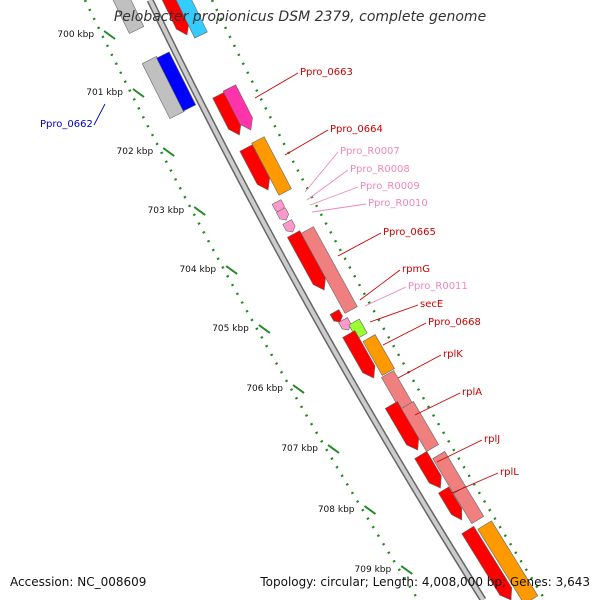 The width and height of the screenshot is (600, 600). What do you see at coordinates (329, 270) in the screenshot?
I see `gene-ppro-0665-b` at bounding box center [329, 270].